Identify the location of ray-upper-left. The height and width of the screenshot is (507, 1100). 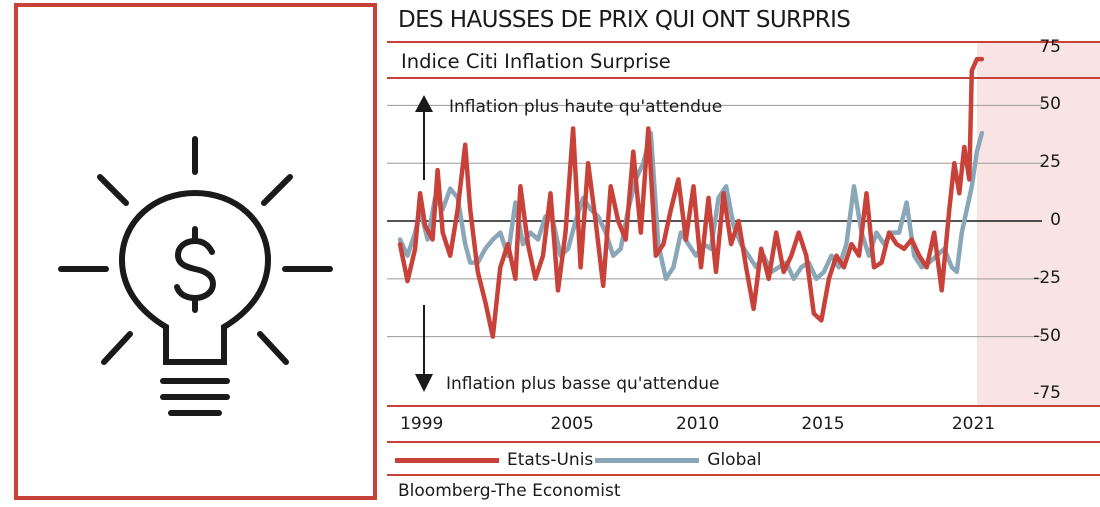
(113, 190).